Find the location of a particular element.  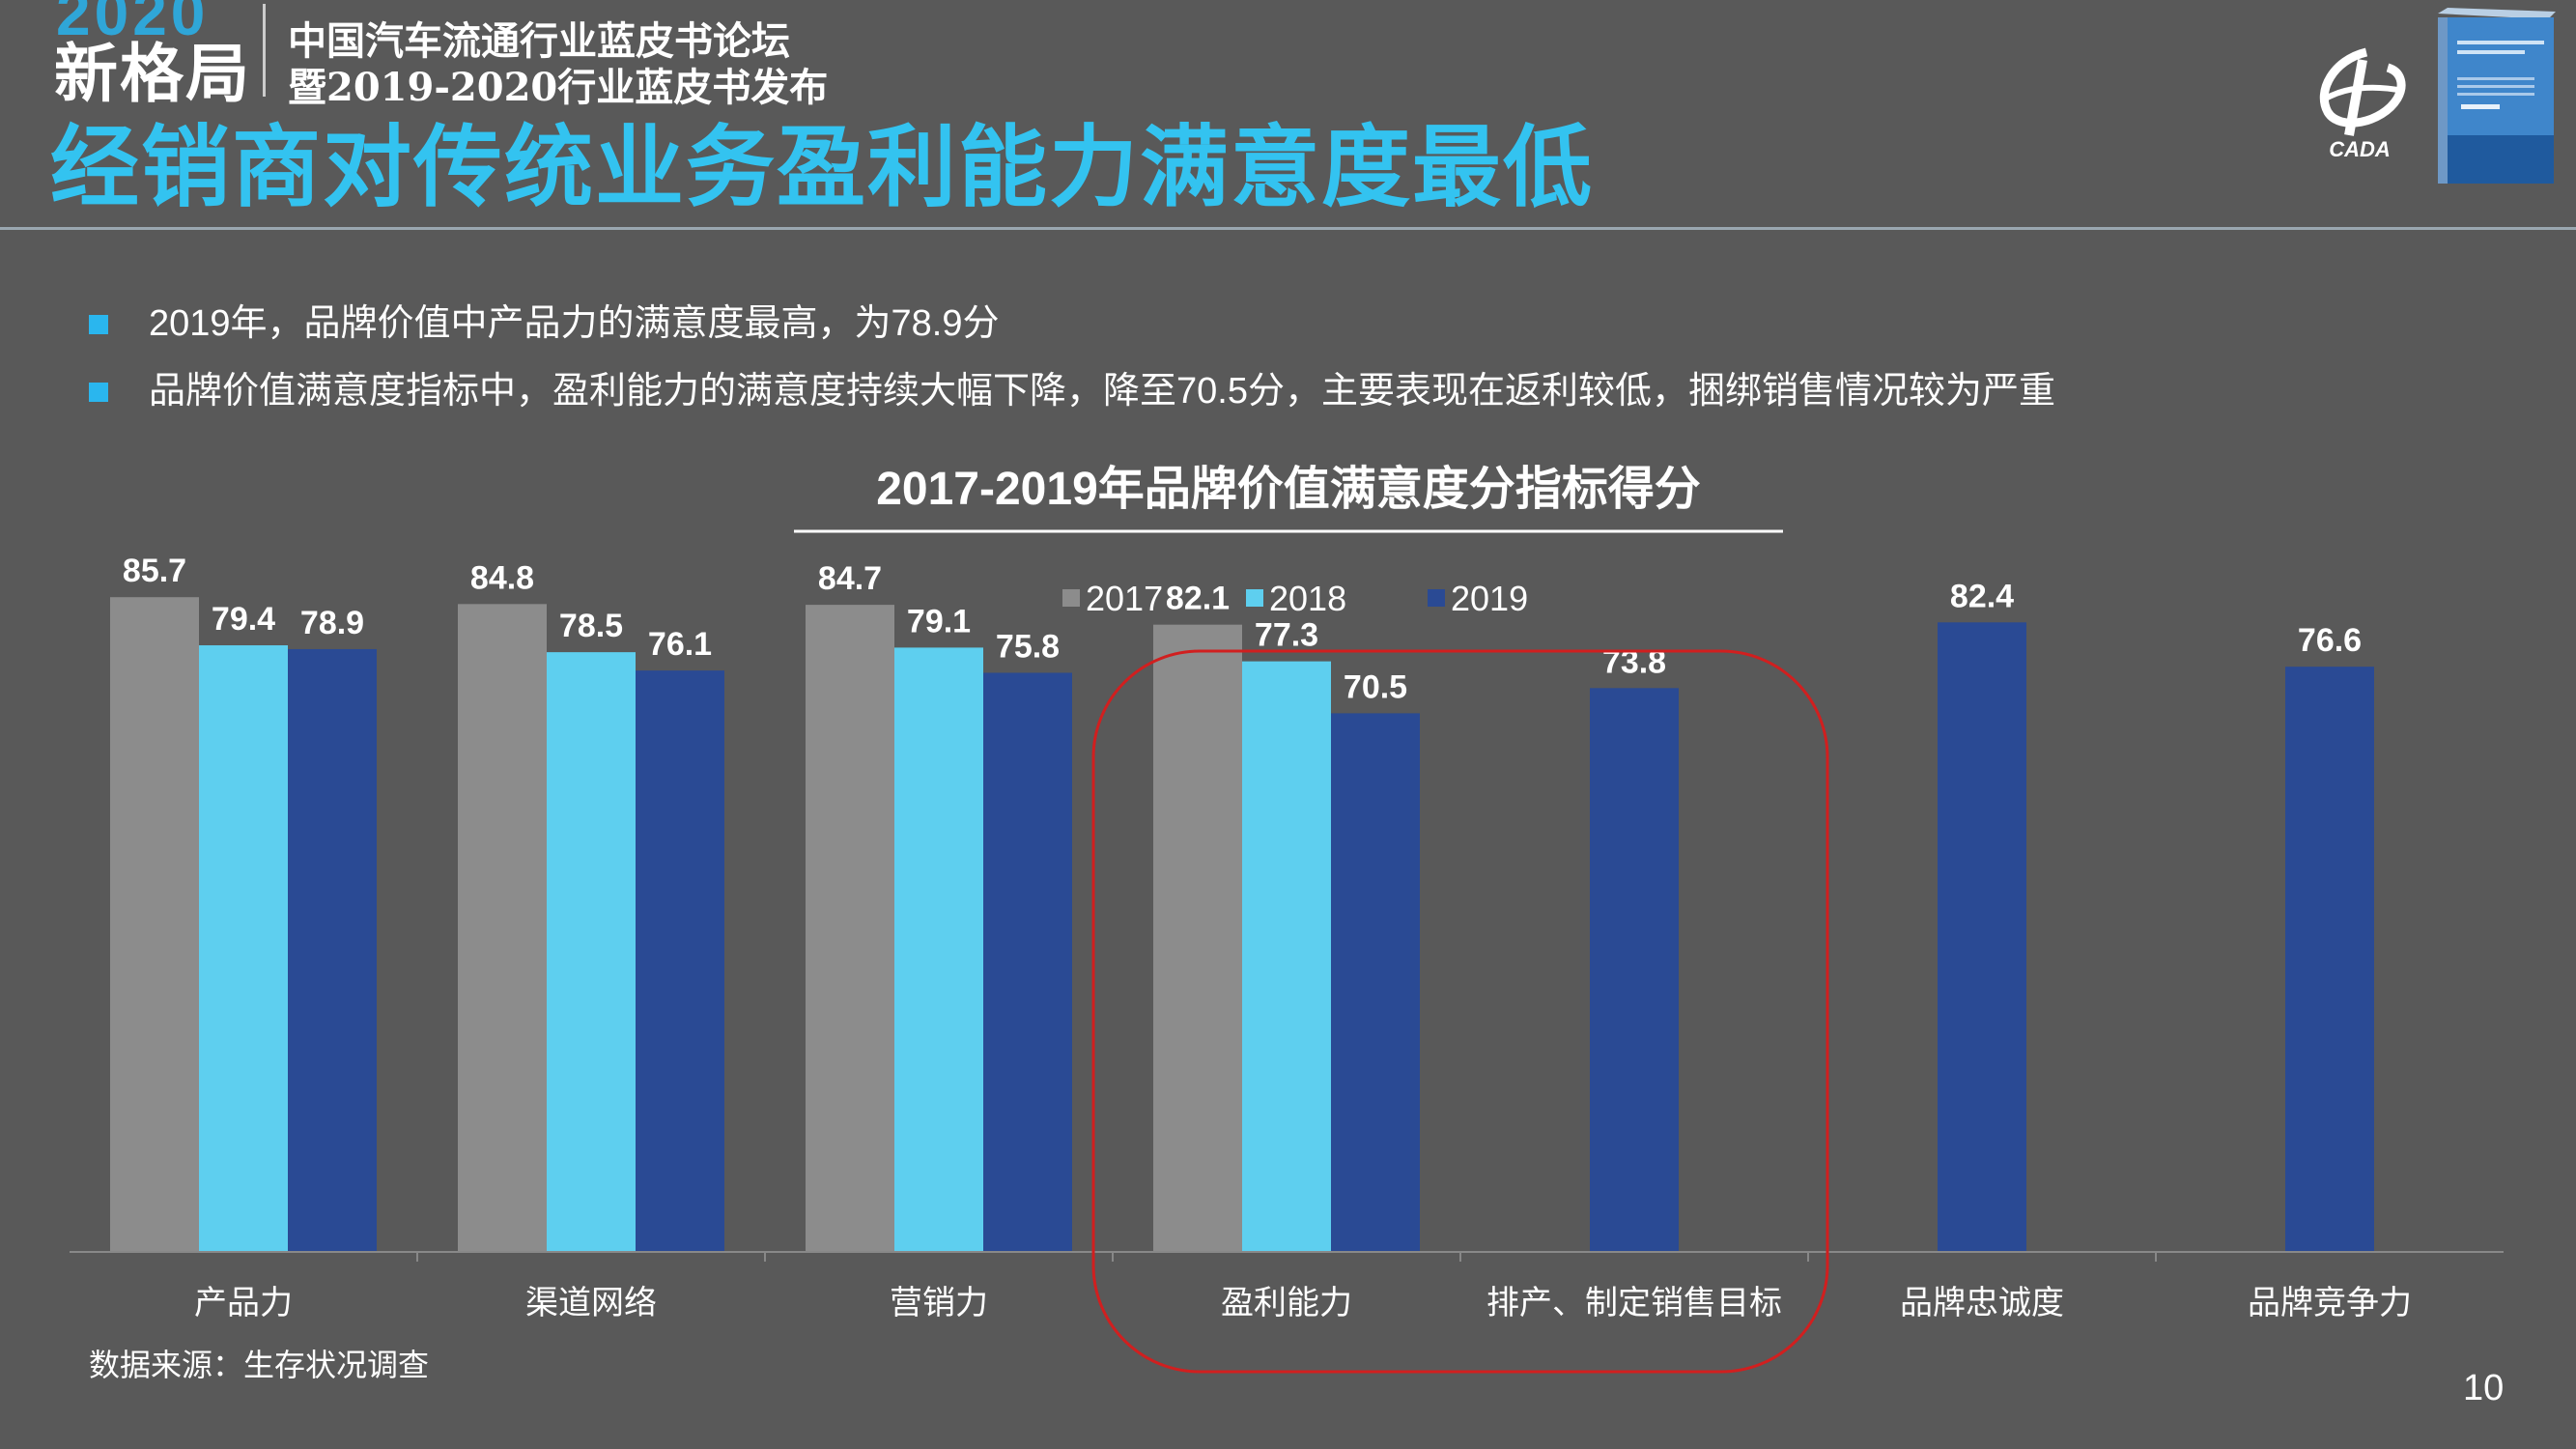

bullet-item: 2019年，品牌价值中产品力的满意度最高，为78.9分 is located at coordinates (1072, 323).